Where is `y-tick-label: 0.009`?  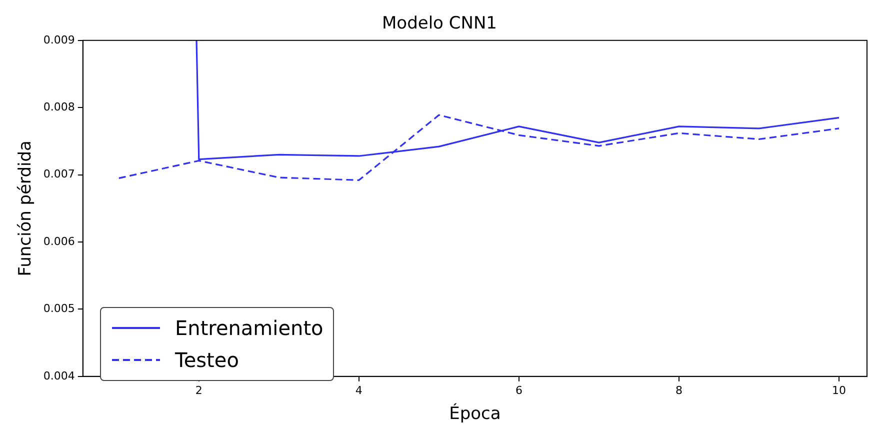 y-tick-label: 0.009 is located at coordinates (59, 39).